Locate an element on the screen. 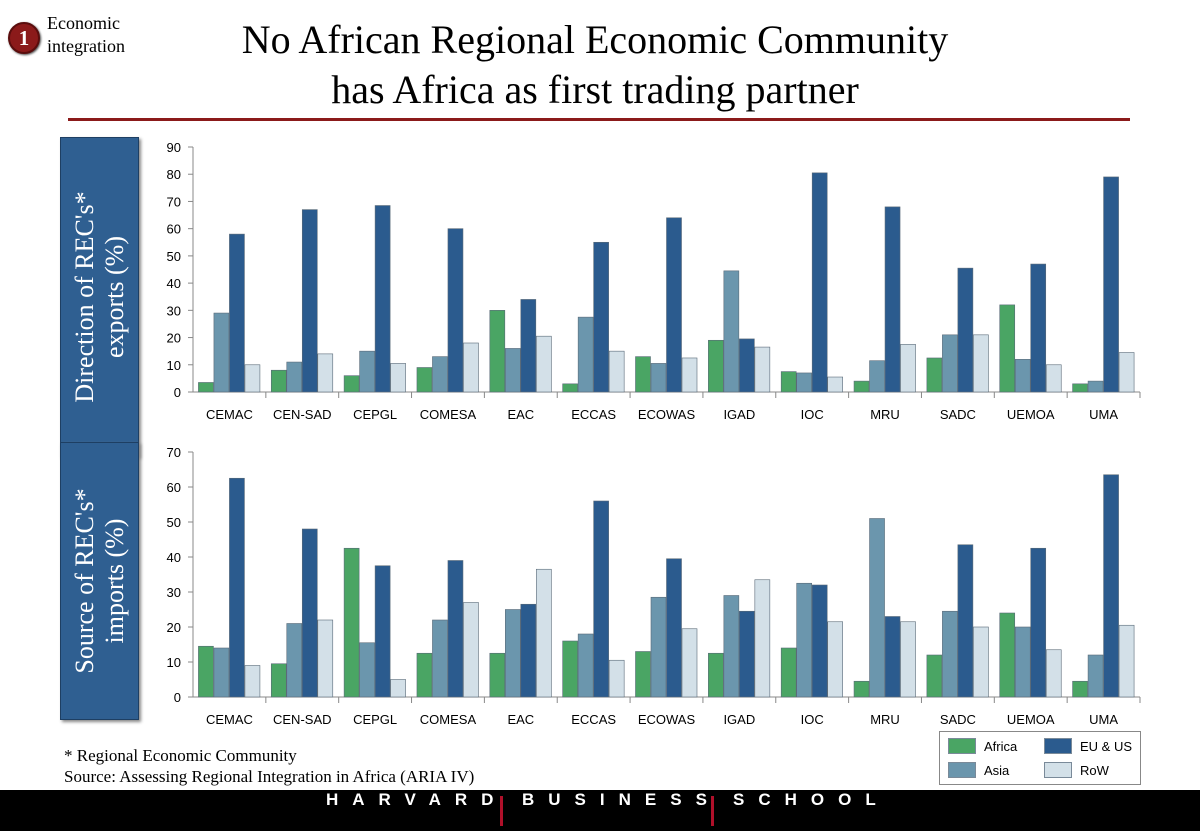 The height and width of the screenshot is (831, 1200). legend-label-eu-us: EU & US is located at coordinates (1106, 746).